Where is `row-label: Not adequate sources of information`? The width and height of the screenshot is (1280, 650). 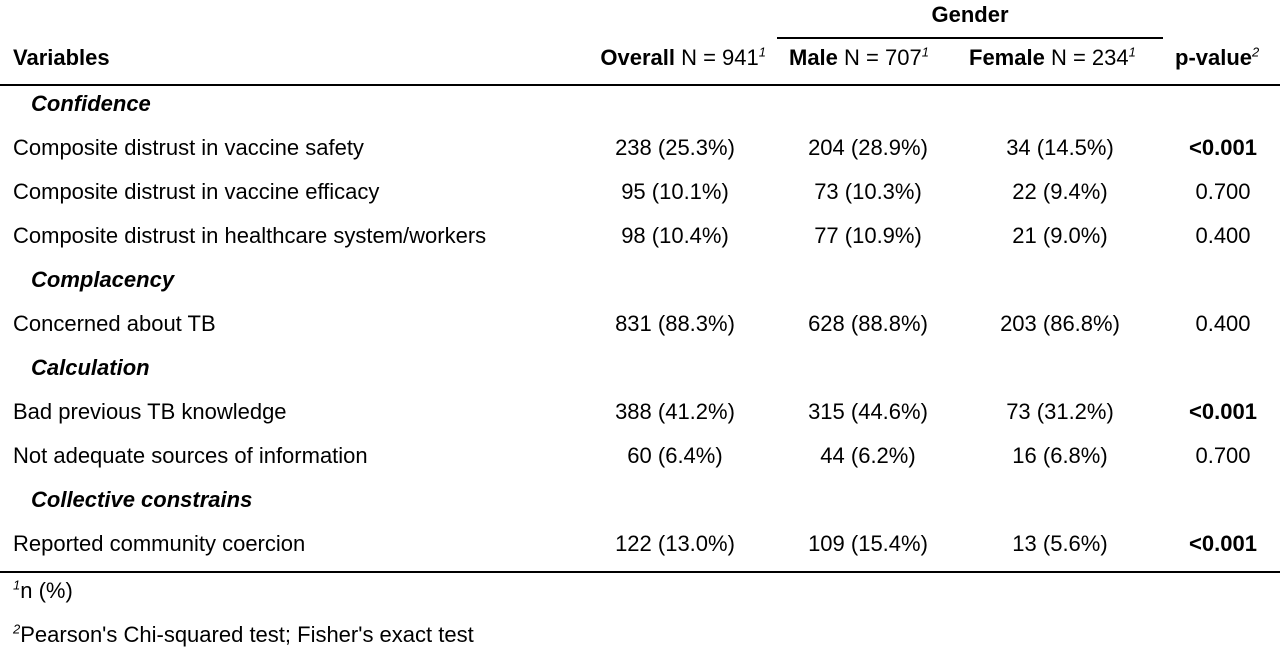 row-label: Not adequate sources of information is located at coordinates (190, 455).